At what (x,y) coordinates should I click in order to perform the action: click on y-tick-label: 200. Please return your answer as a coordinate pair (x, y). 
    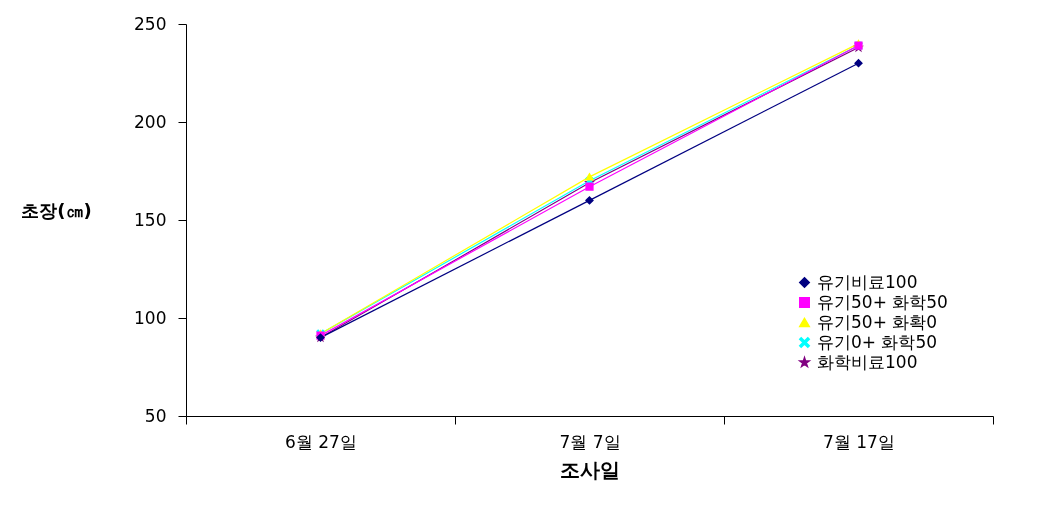
    Looking at the image, I should click on (150, 121).